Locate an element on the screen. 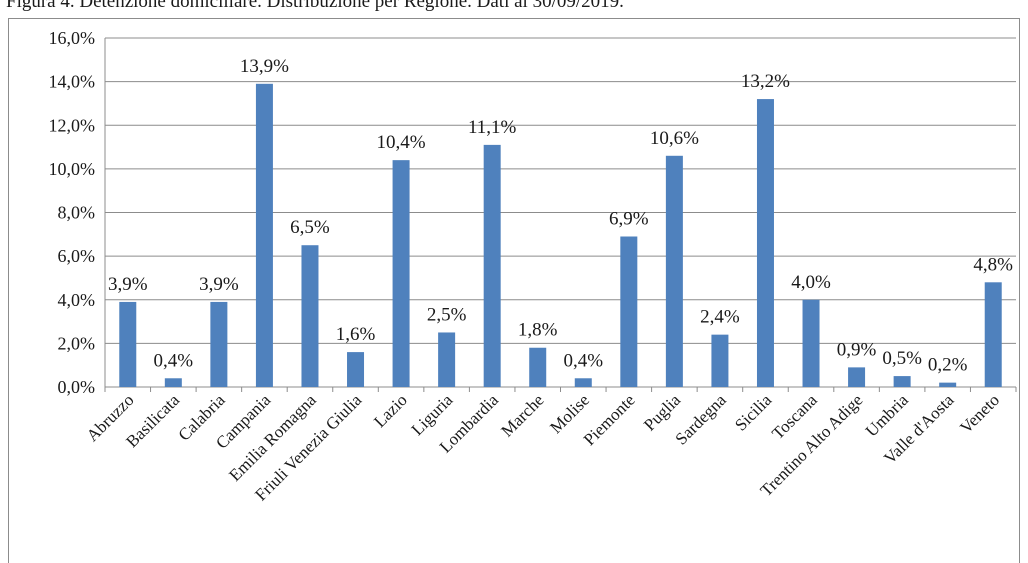 This screenshot has height=563, width=1028. data-label: 10,4% is located at coordinates (401, 142).